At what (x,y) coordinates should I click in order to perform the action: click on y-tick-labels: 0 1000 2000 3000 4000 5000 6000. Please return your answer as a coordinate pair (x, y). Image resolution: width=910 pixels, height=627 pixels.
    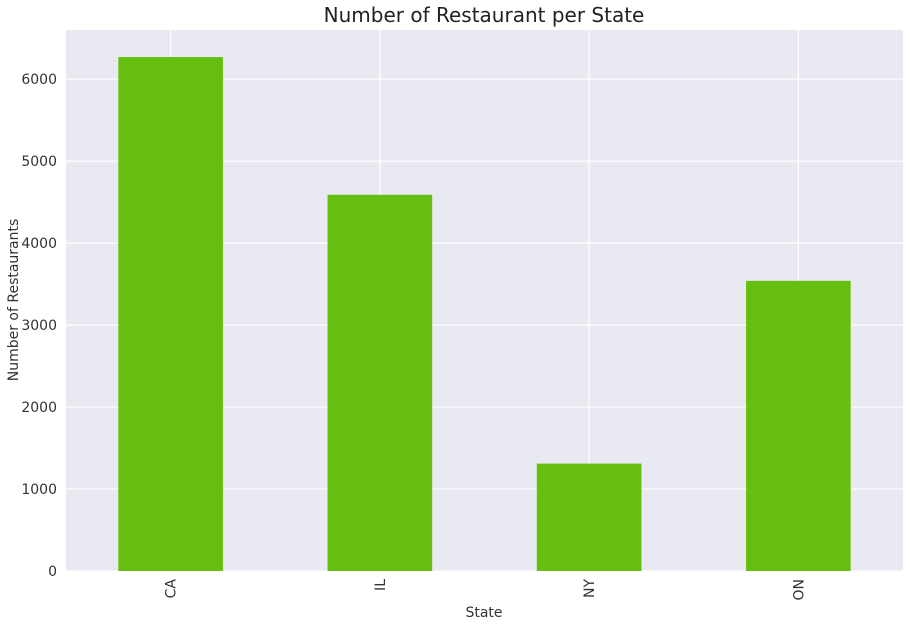
    Looking at the image, I should click on (39, 326).